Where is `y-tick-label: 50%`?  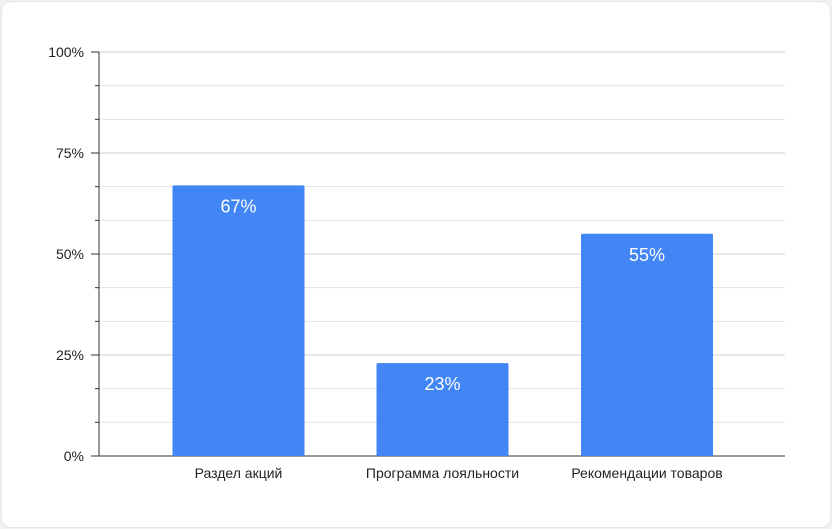
y-tick-label: 50% is located at coordinates (70, 254).